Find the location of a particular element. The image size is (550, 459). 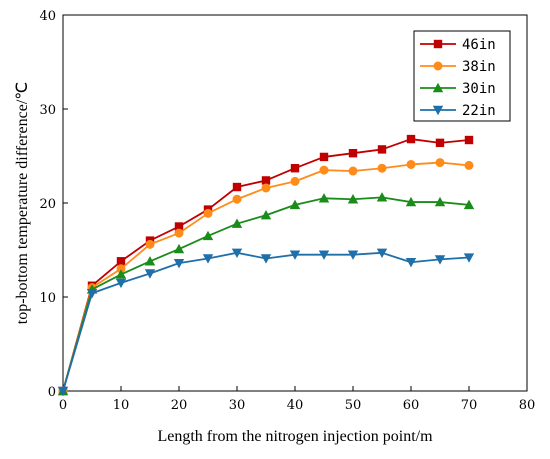

legend-label: 22in is located at coordinates (479, 111).